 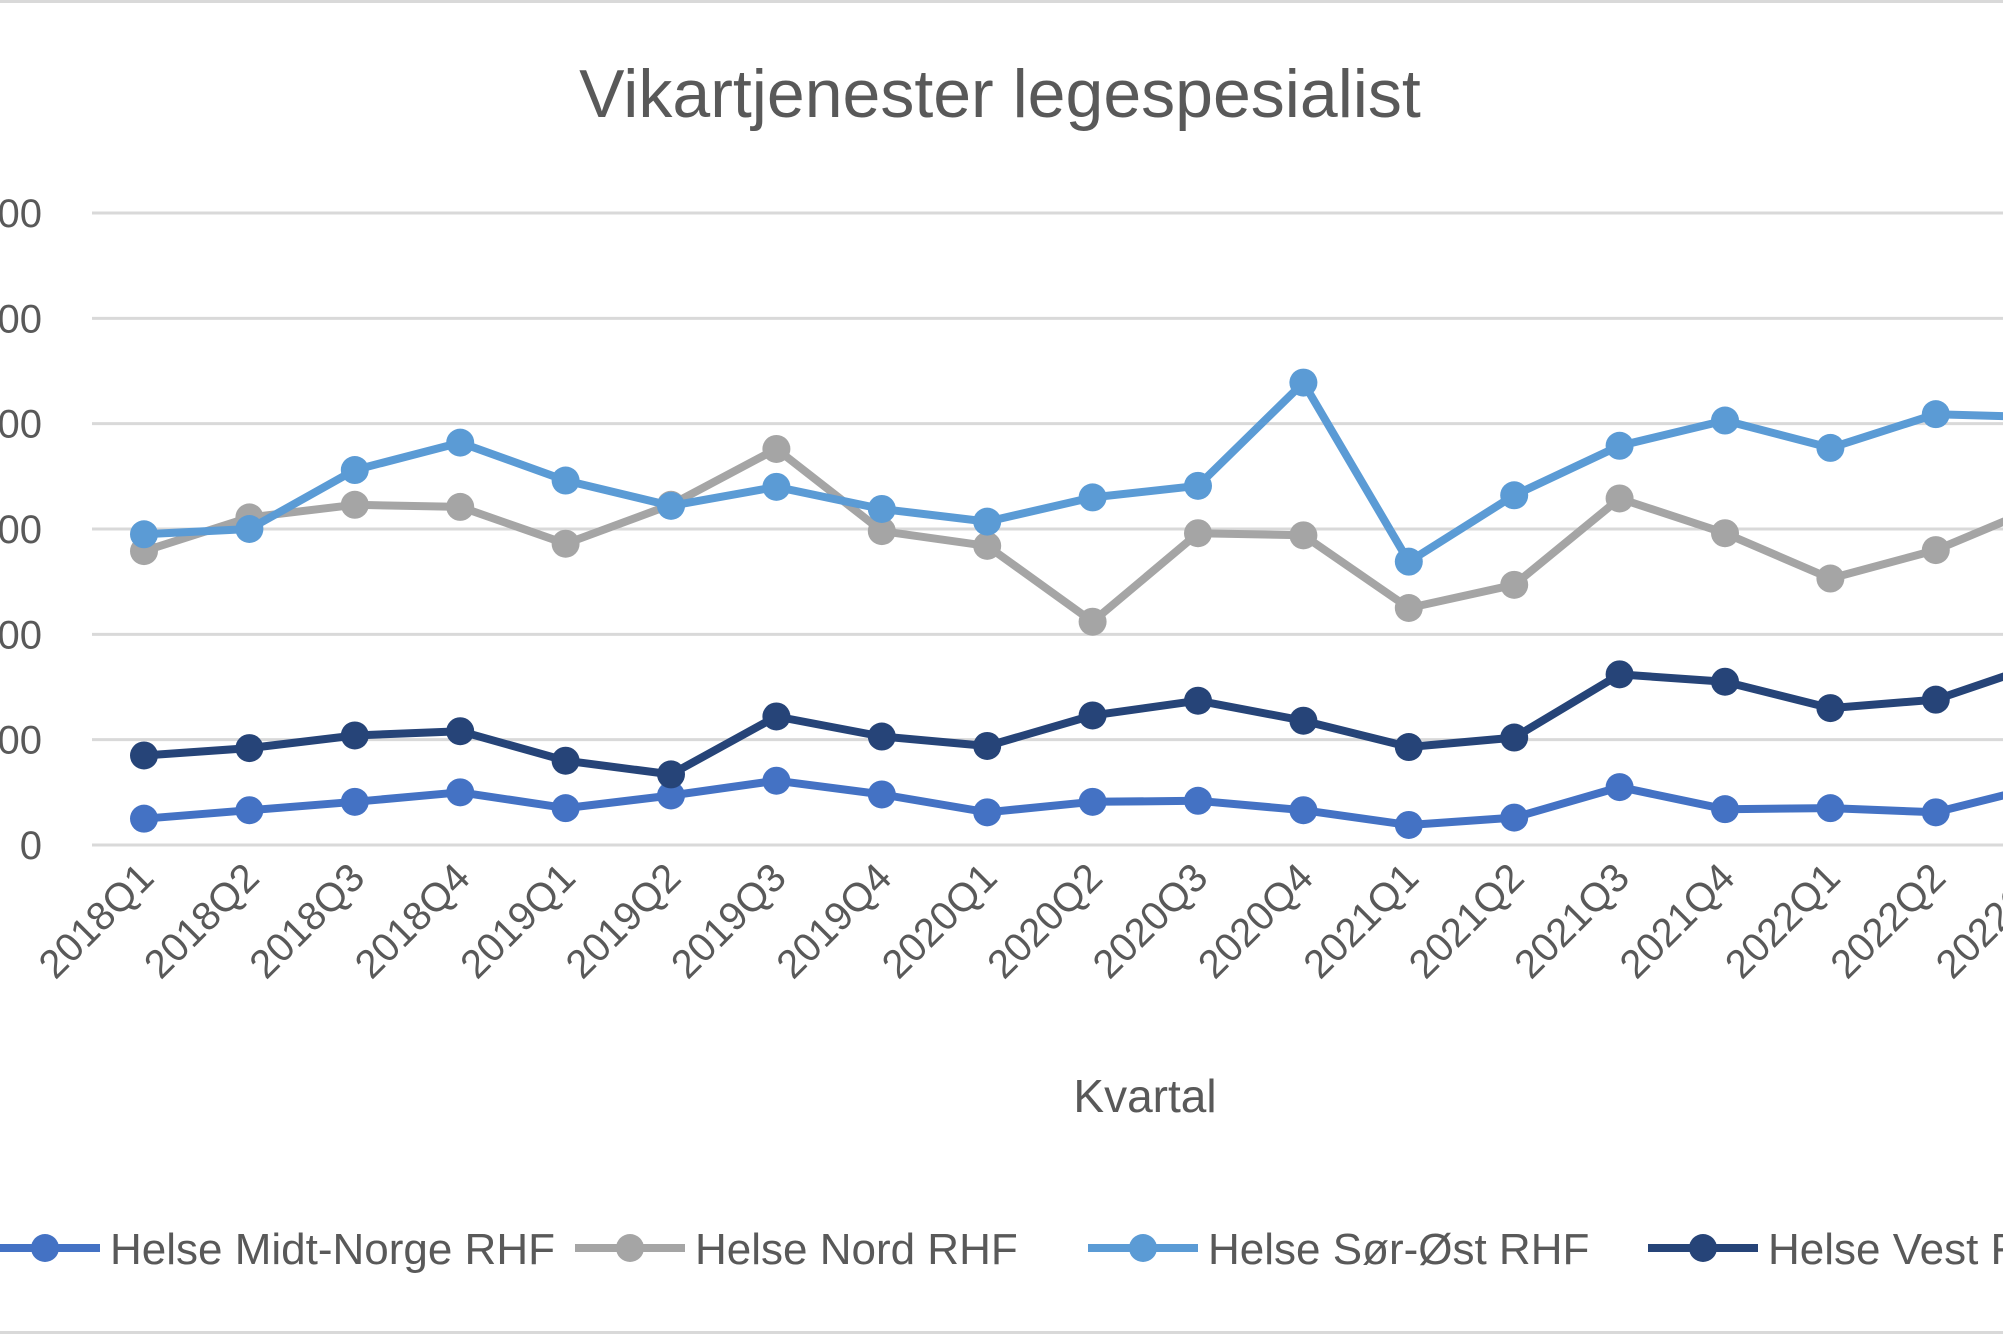 What do you see at coordinates (413, 921) in the screenshot?
I see `x-tick-label: 2018Q4` at bounding box center [413, 921].